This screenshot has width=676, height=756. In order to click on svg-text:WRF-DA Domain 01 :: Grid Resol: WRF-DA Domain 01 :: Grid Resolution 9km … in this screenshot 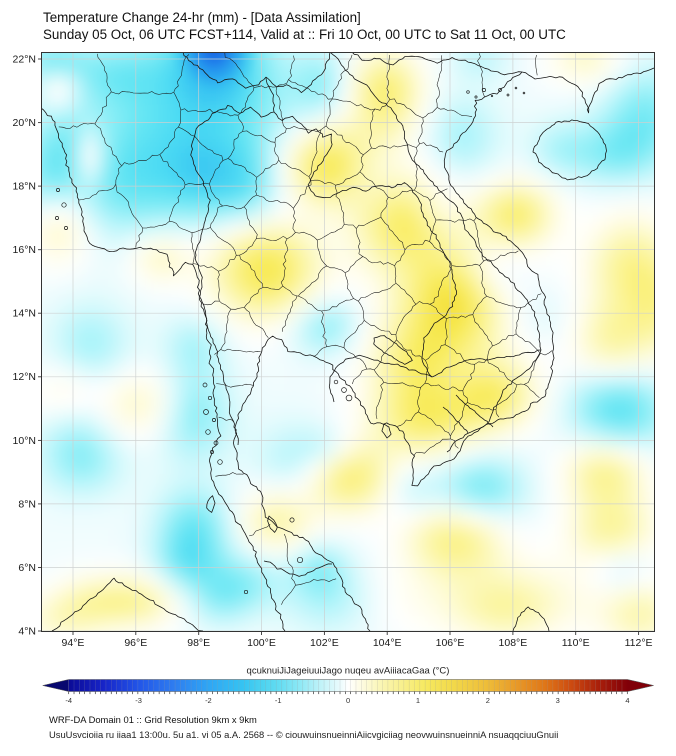, I will do `click(153, 719)`.